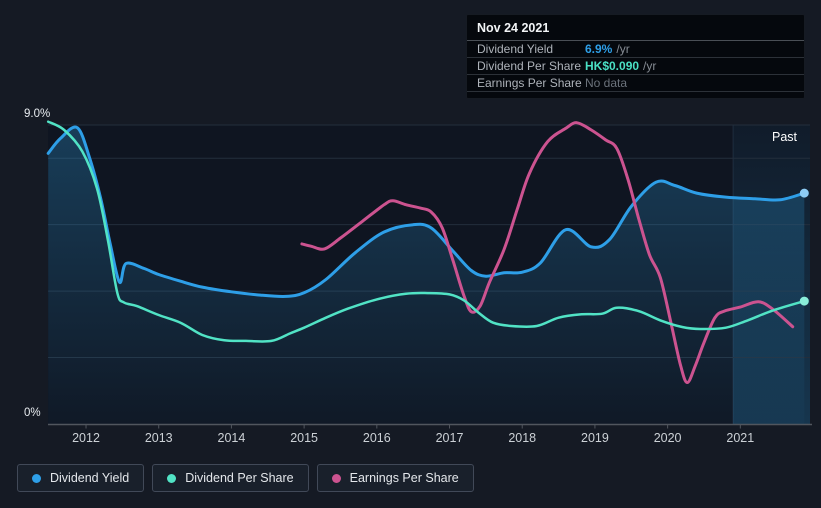 This screenshot has height=508, width=821. I want to click on legend-item-dividend-yield: Dividend Yield, so click(81, 478).